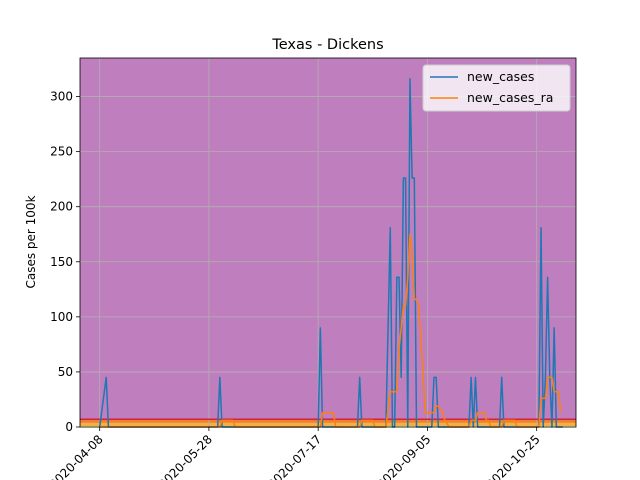  Describe the element at coordinates (61, 207) in the screenshot. I see `y-tick-label-200: 200` at that location.